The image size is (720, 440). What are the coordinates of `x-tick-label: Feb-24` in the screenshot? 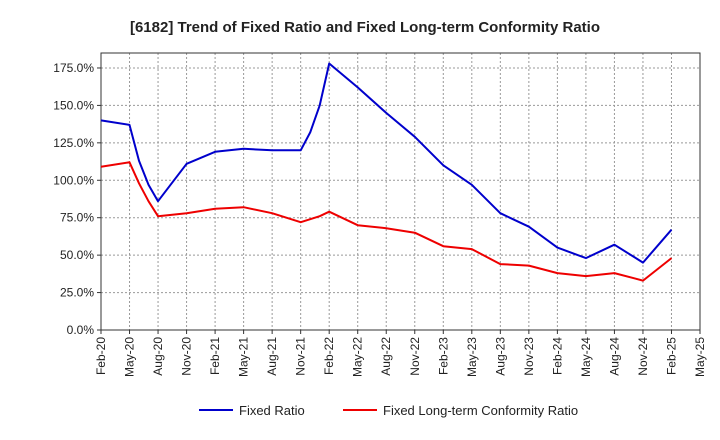 It's located at (557, 356).